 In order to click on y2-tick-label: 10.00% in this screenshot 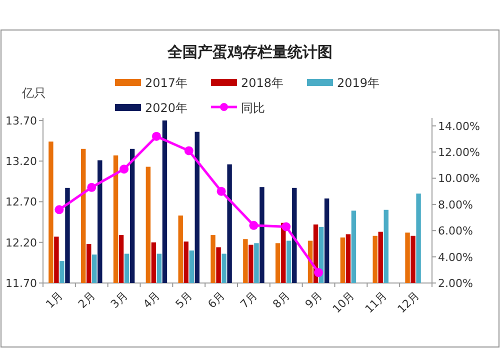, I will do `click(459, 179)`.